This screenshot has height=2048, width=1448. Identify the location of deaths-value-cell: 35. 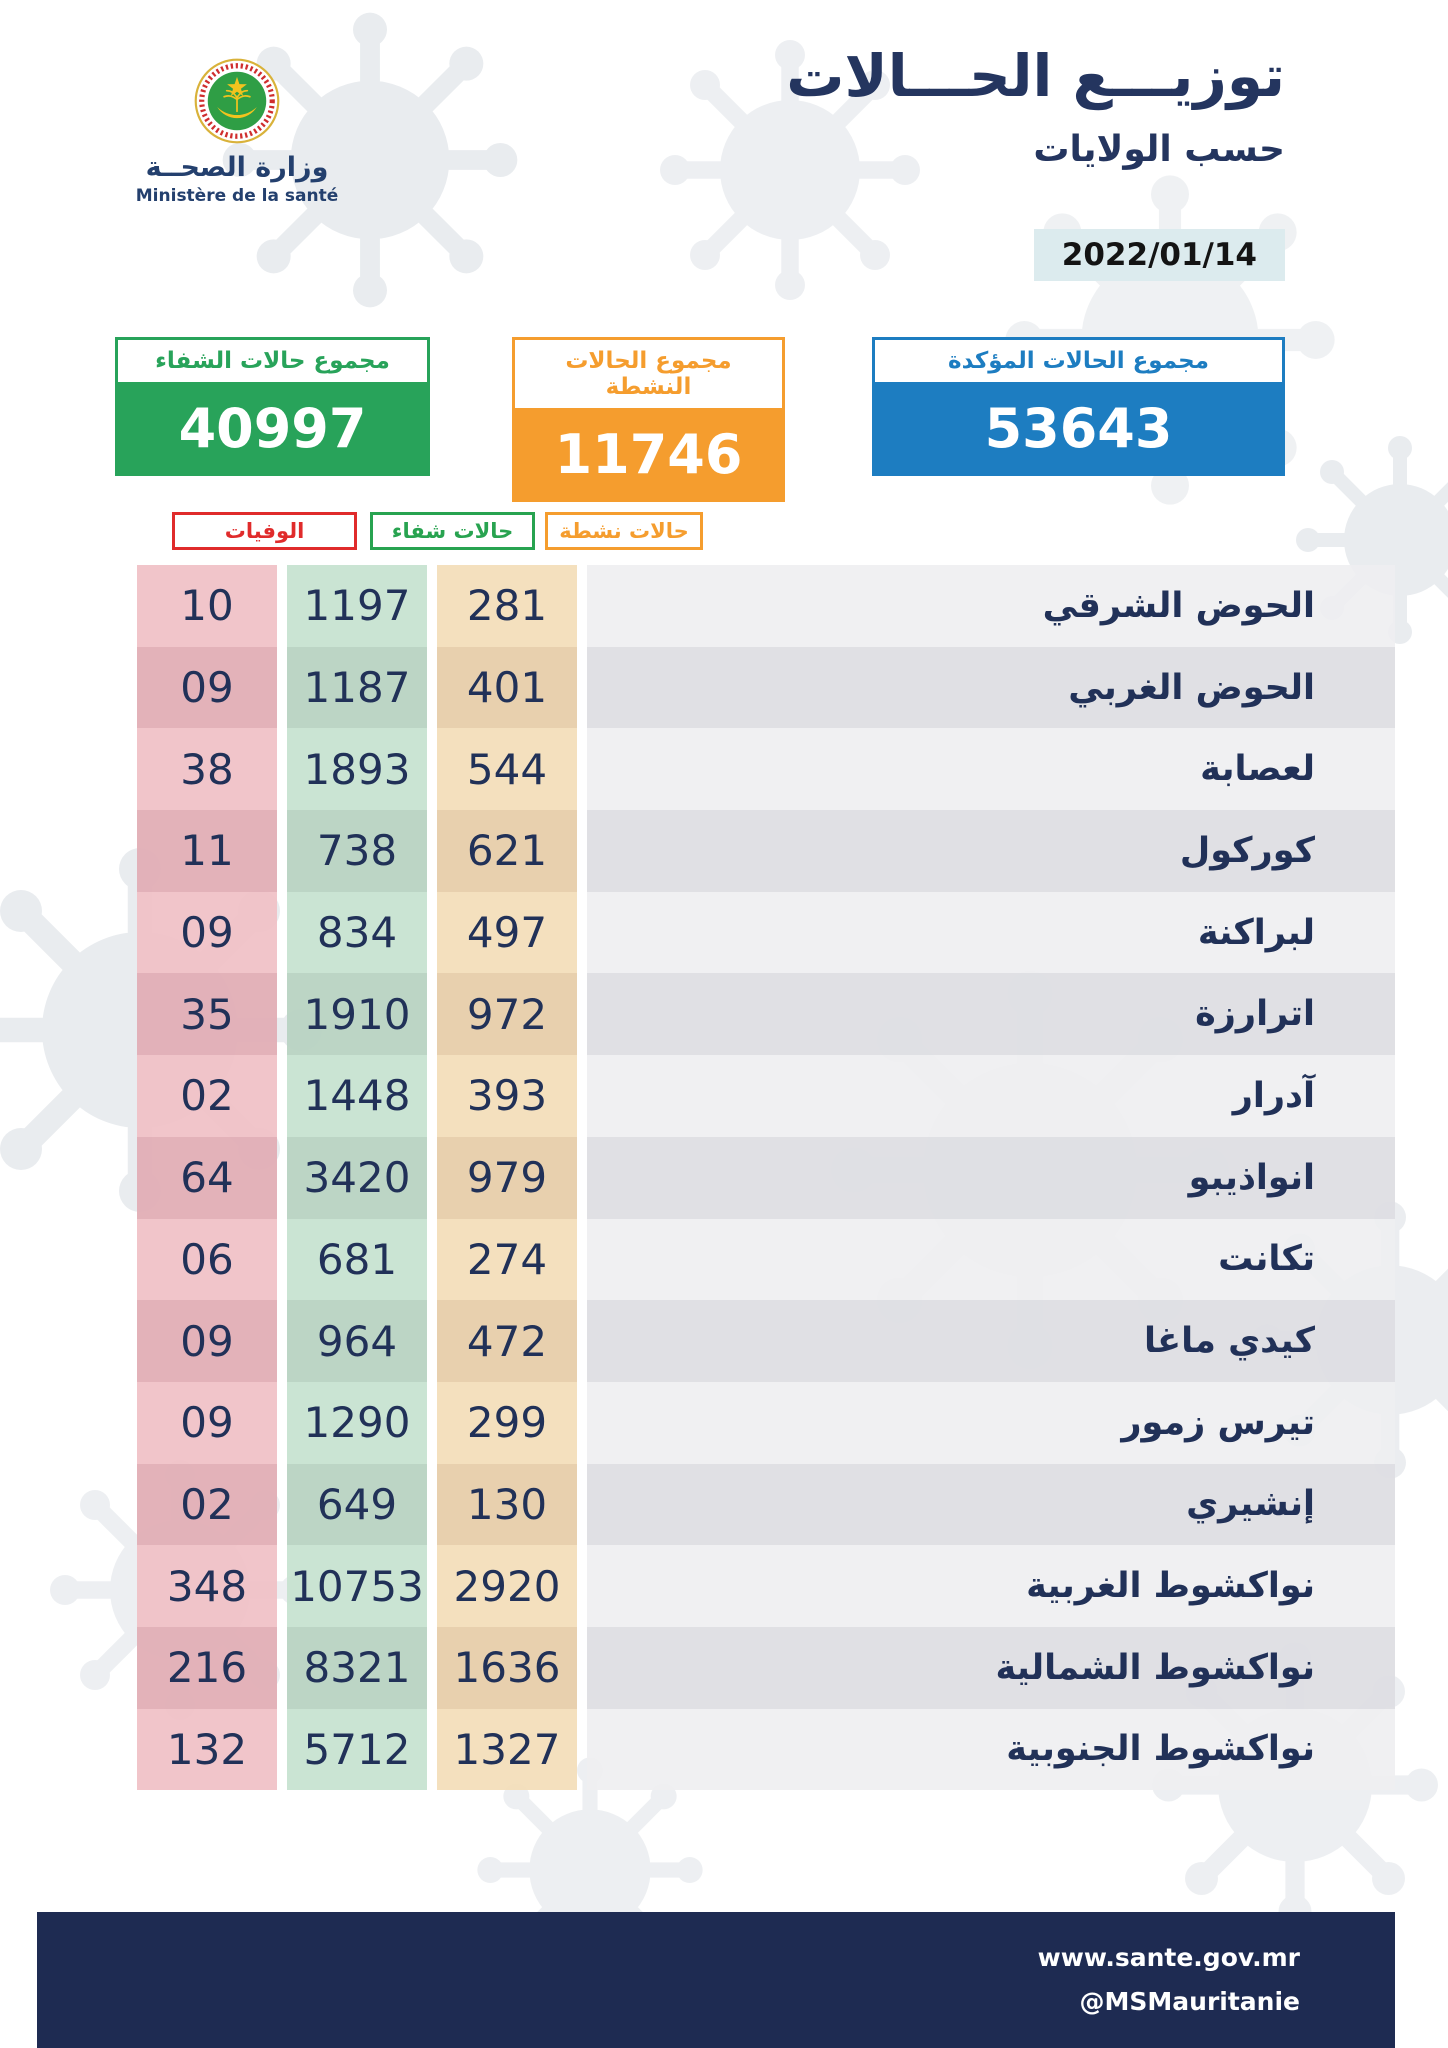
(207, 1014).